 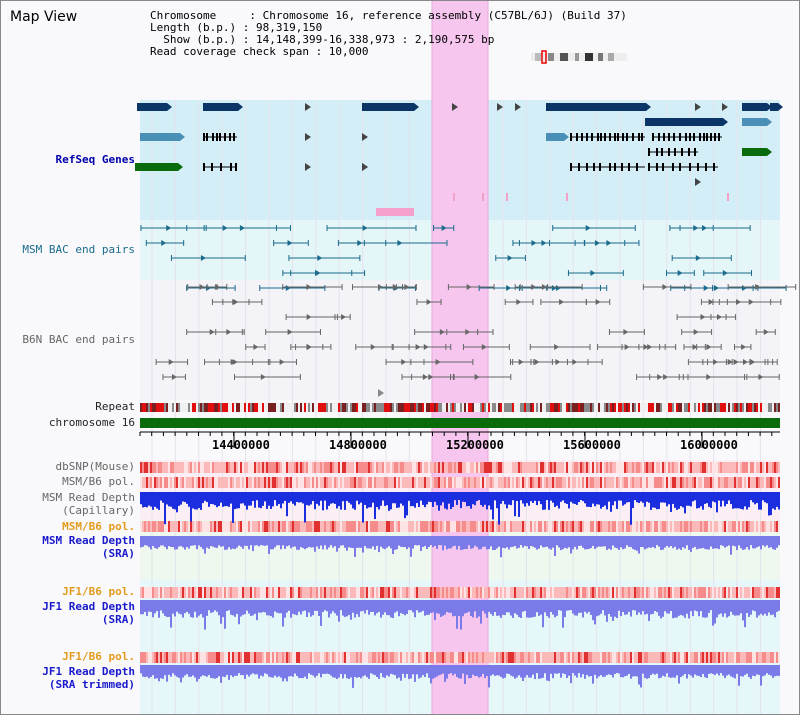 What do you see at coordinates (98, 591) in the screenshot?
I see `track-label-jf1-b6-pol: JF1/B6 pol.` at bounding box center [98, 591].